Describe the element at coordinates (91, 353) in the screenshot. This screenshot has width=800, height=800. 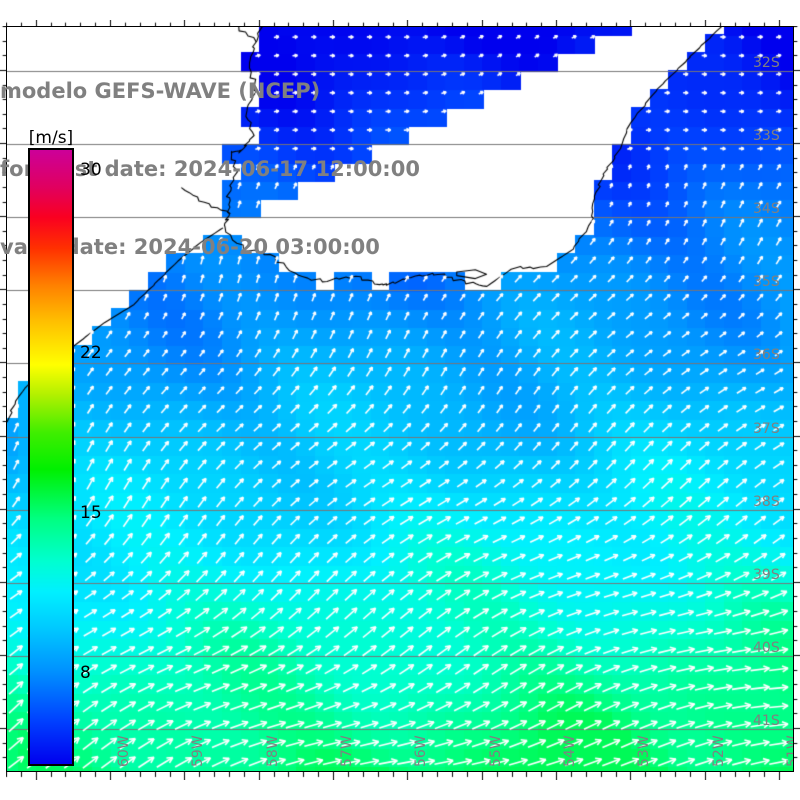
I see `colorbar-tick: 22` at that location.